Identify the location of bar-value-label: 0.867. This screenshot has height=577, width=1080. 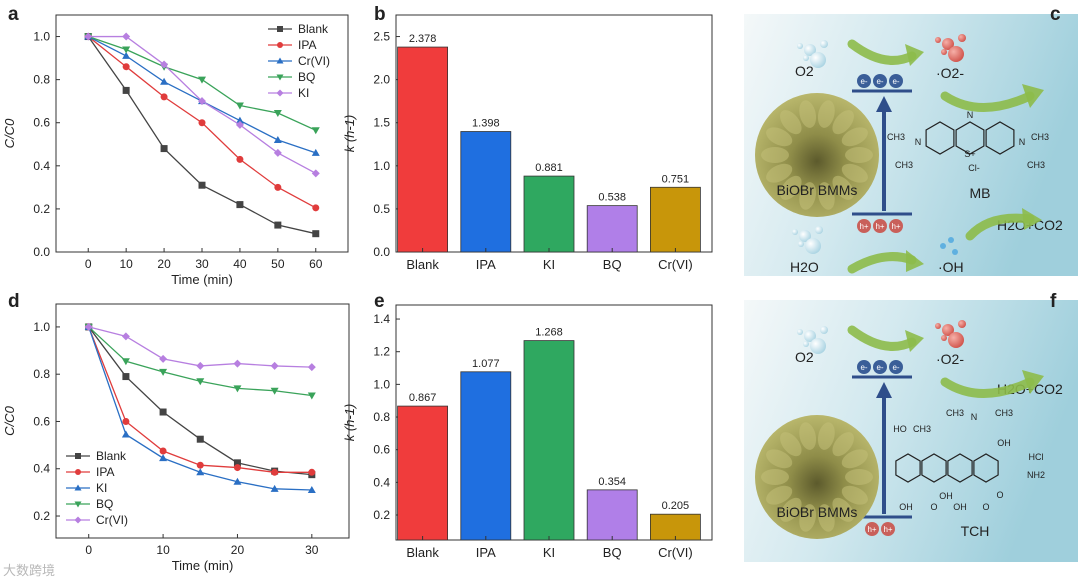
(423, 398).